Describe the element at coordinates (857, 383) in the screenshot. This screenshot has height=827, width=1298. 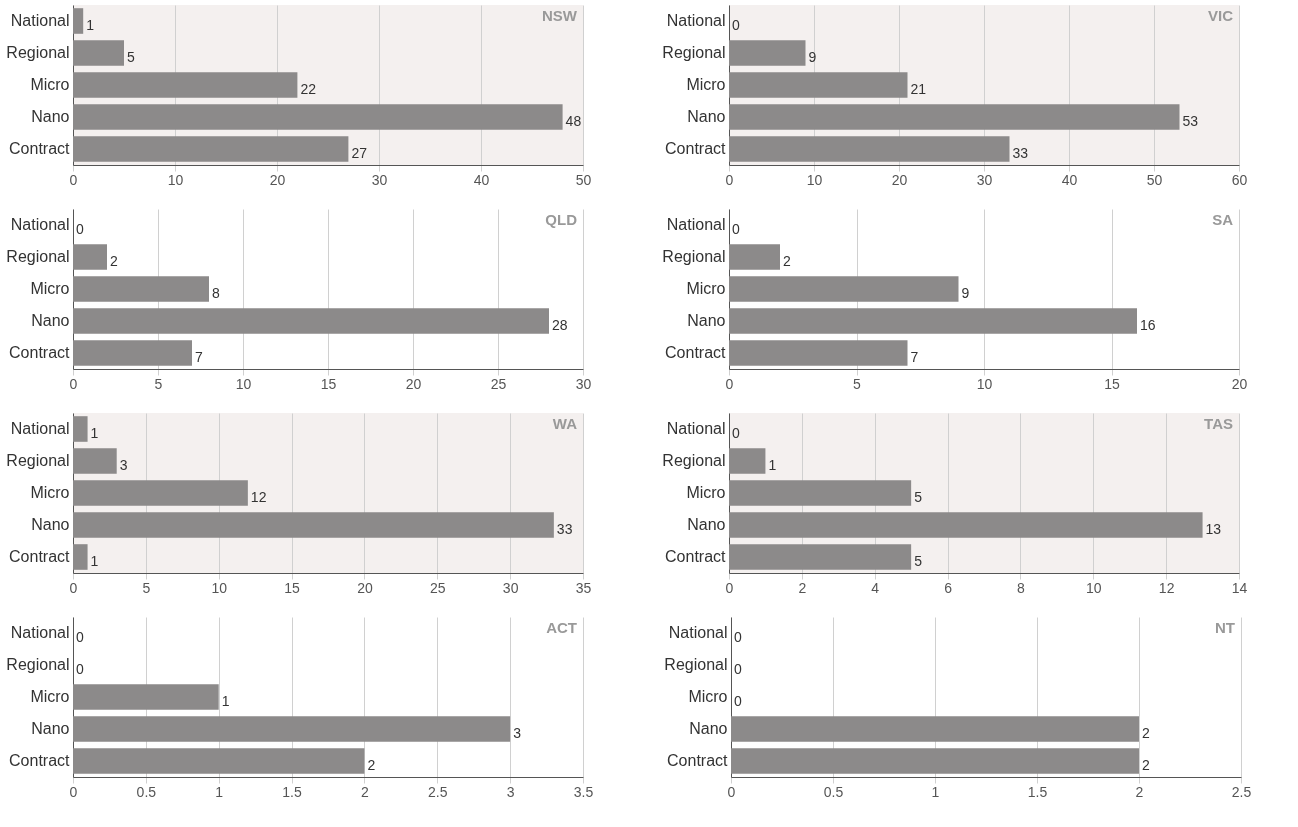
I see `x-tick-label: 5` at that location.